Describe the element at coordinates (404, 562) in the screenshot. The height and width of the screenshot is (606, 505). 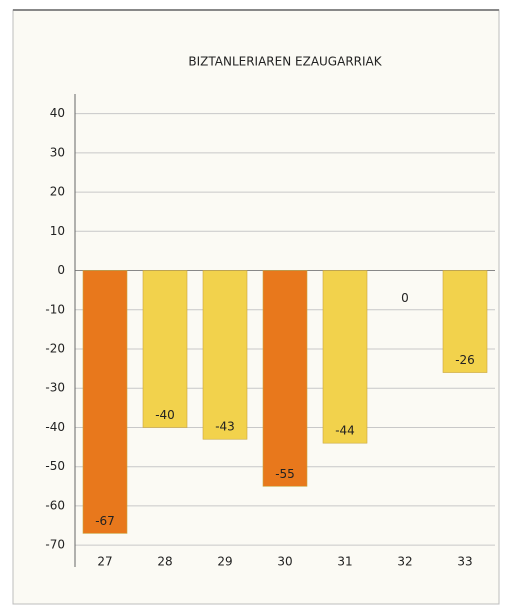
I see `x-tick-label: 32` at that location.